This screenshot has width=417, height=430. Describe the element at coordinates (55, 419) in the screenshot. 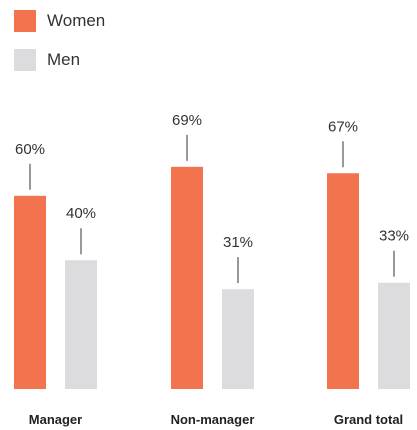

I see `category-label-manager: Manager` at that location.